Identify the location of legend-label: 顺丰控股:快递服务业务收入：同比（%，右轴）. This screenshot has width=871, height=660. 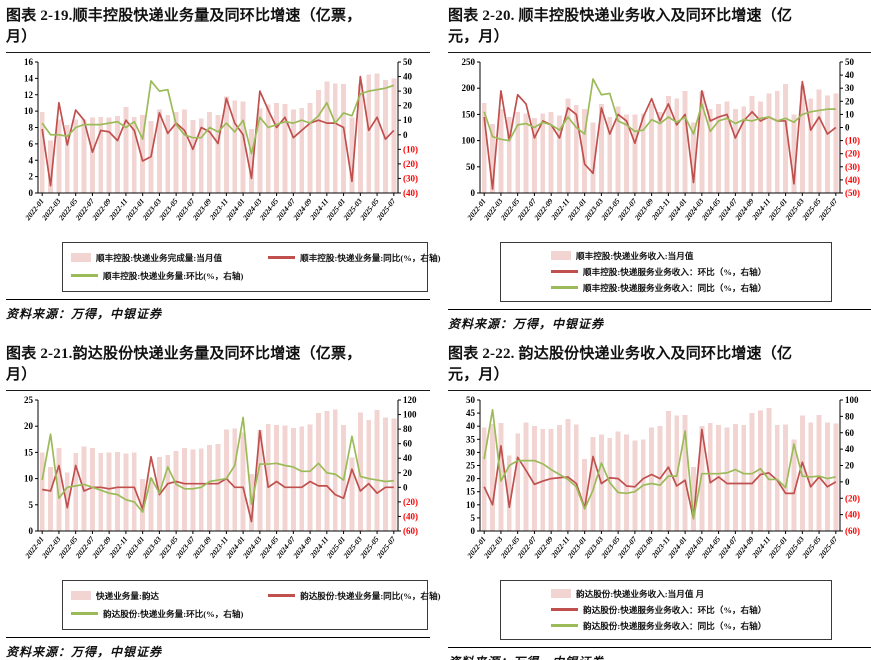
(675, 287).